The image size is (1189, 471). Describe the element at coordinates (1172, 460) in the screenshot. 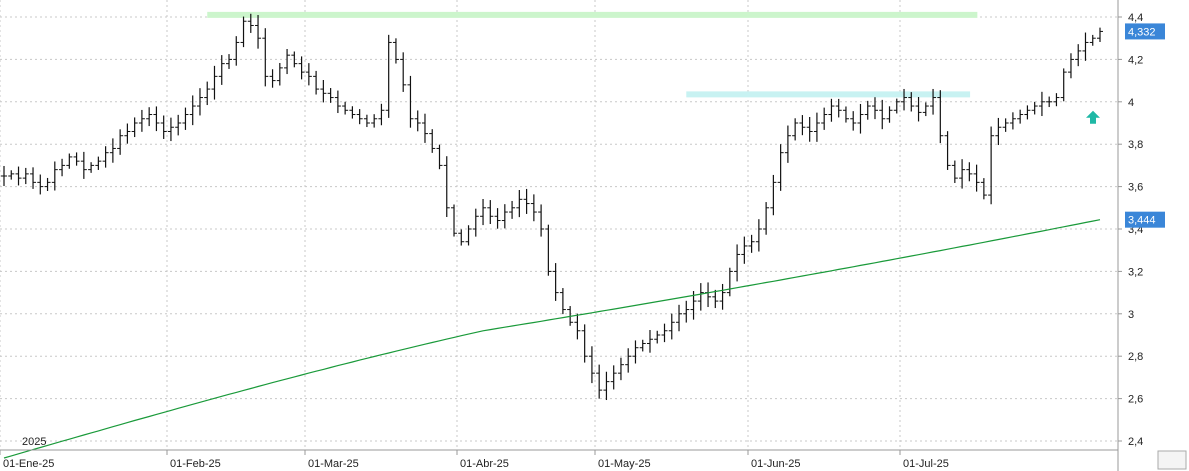

I see `zoom-control-button` at that location.